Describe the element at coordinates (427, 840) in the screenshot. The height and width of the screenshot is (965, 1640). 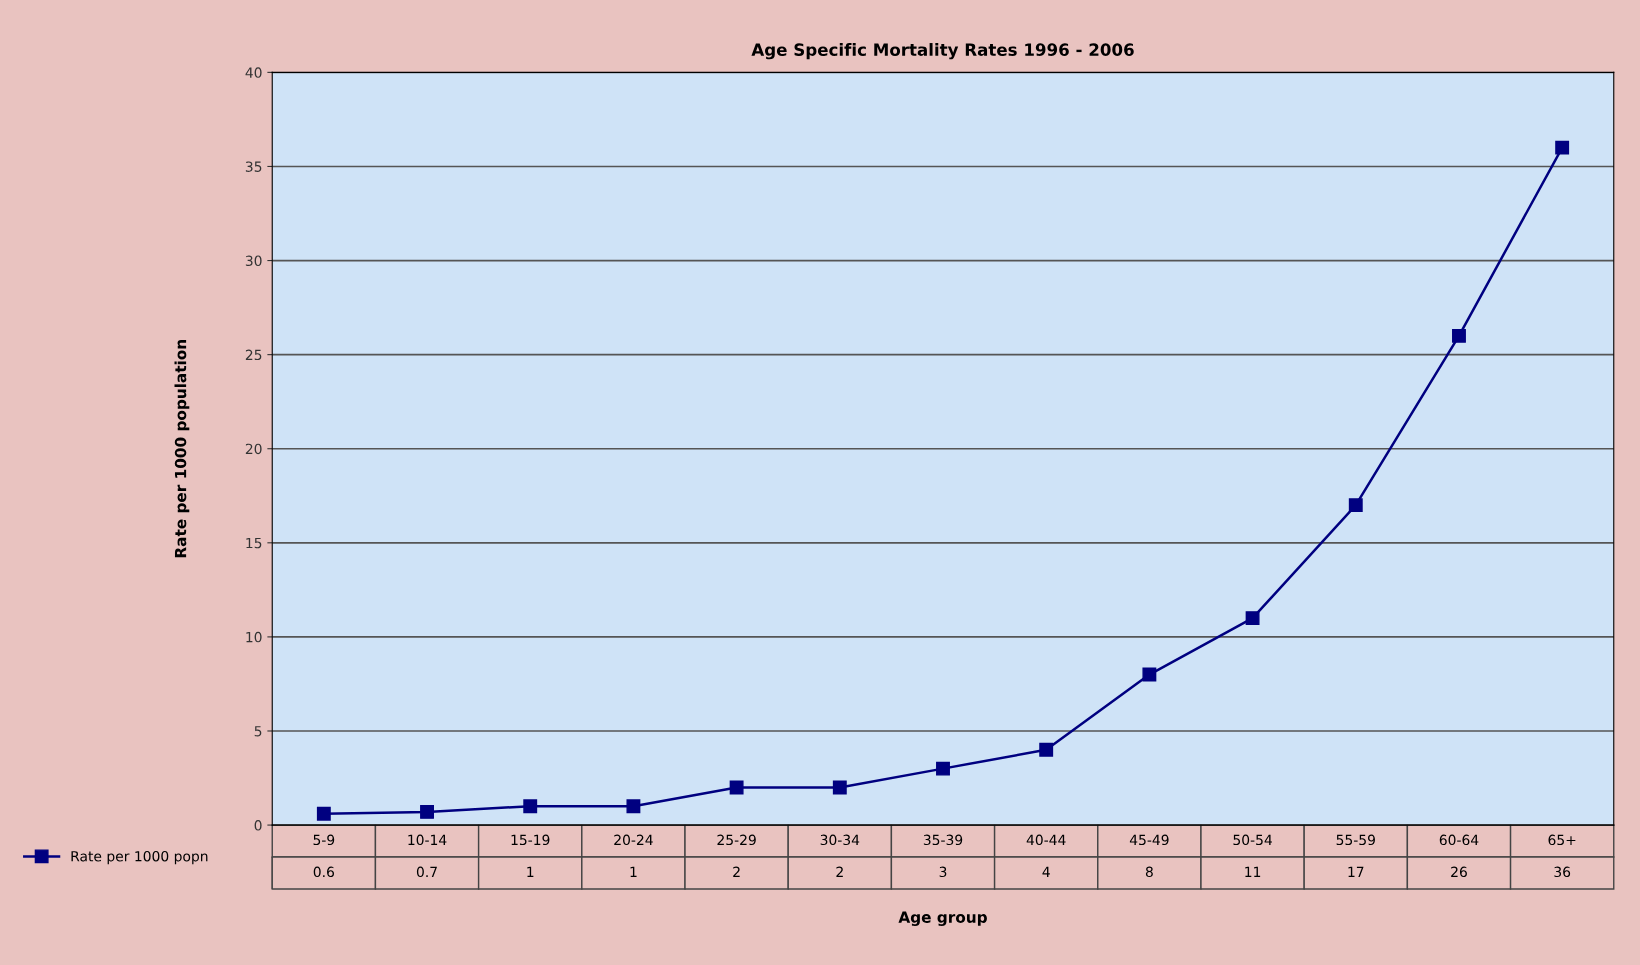
I see `x-tick-label: 10-14` at that location.